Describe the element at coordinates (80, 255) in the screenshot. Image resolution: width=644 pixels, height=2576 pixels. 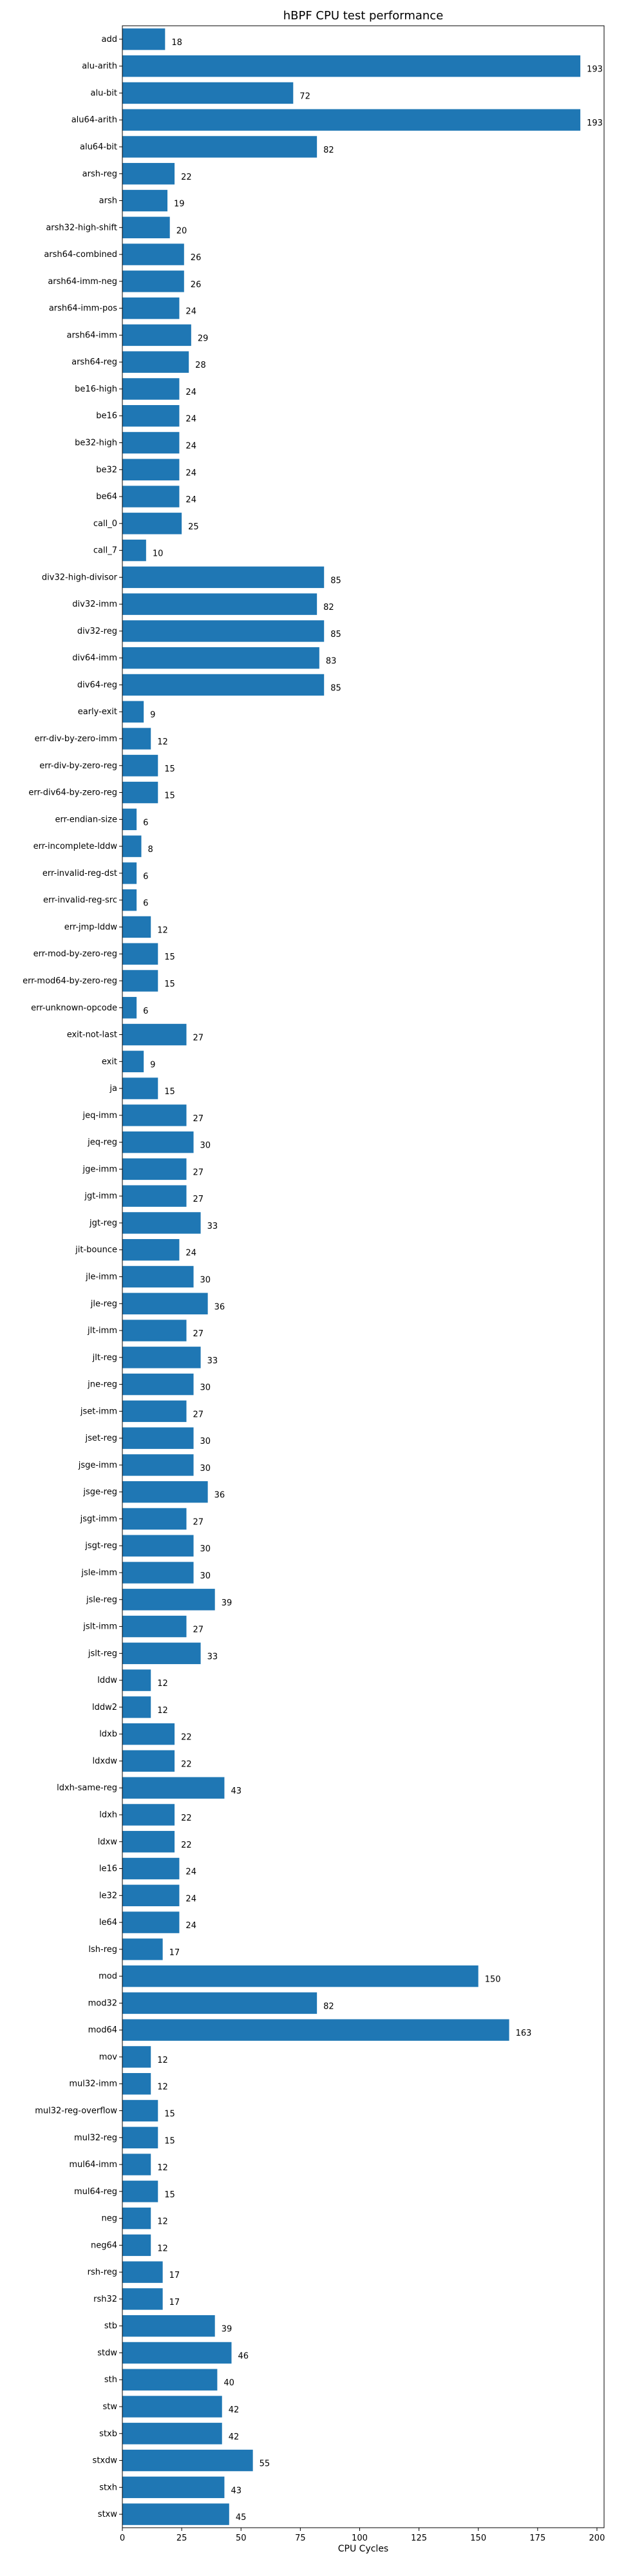
I see `y-tick-label: arsh64-combined` at that location.